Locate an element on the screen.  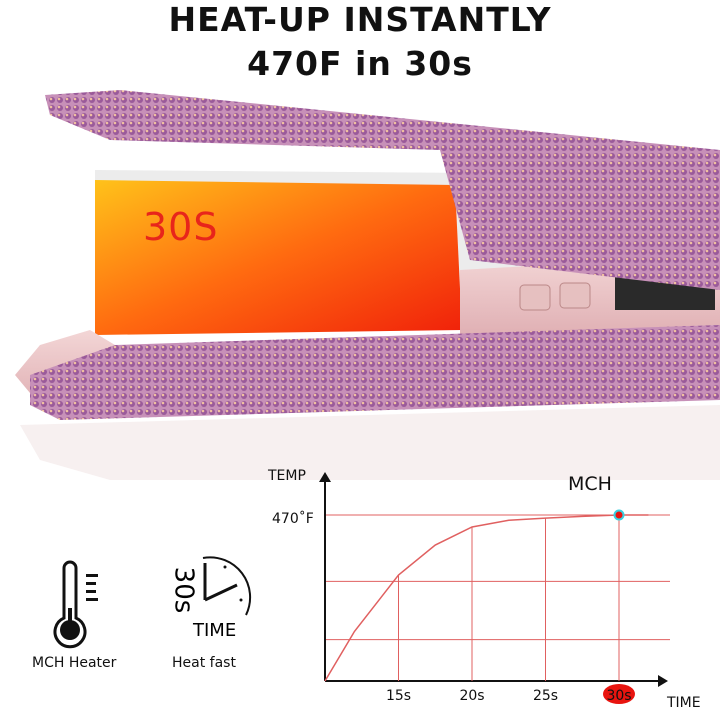
x-tick-label-15s: 15s is located at coordinates (398, 696).